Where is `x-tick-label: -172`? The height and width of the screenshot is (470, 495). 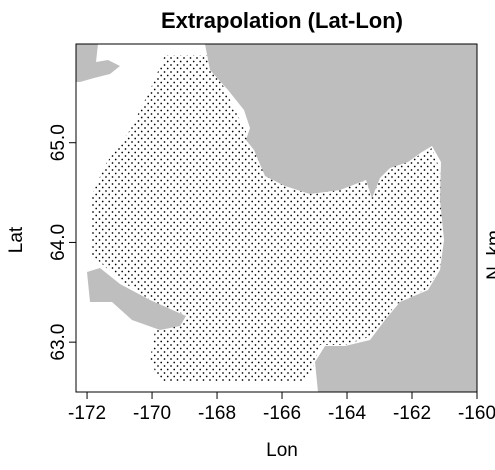 x-tick-label: -172 is located at coordinates (87, 413).